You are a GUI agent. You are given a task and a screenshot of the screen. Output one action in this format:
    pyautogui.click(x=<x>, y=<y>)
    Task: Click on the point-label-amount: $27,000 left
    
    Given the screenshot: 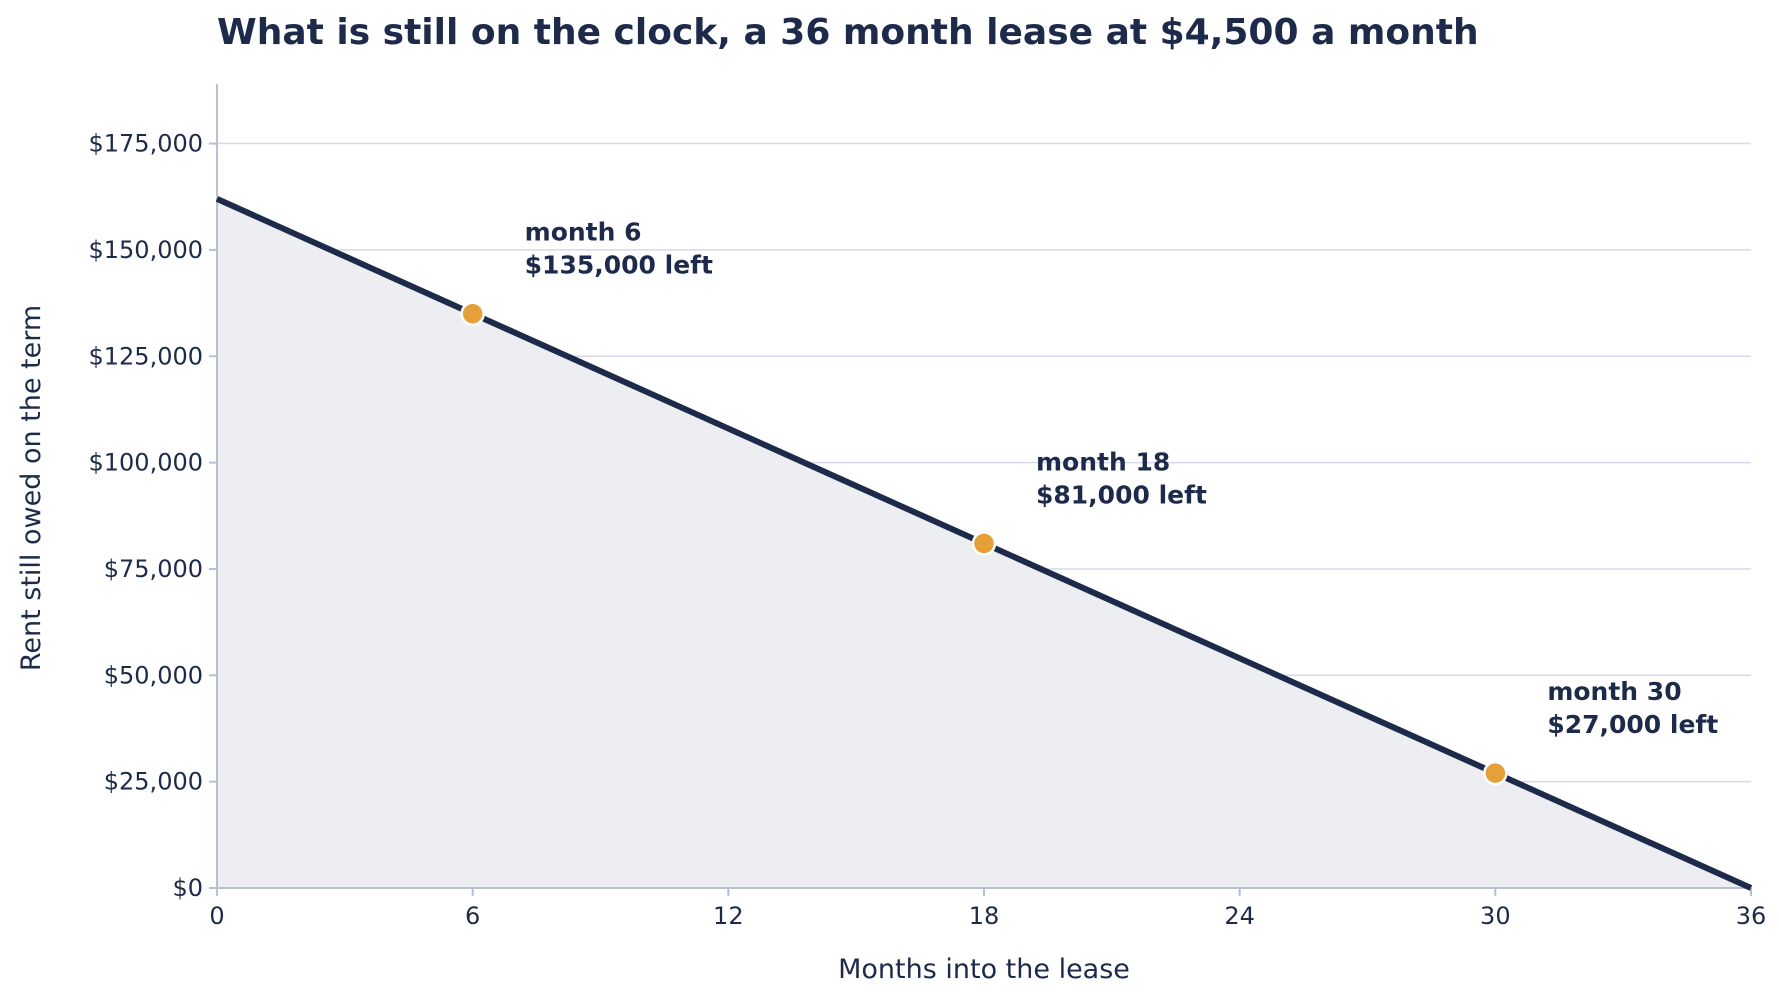 What is the action you would take?
    pyautogui.click(x=1632, y=724)
    